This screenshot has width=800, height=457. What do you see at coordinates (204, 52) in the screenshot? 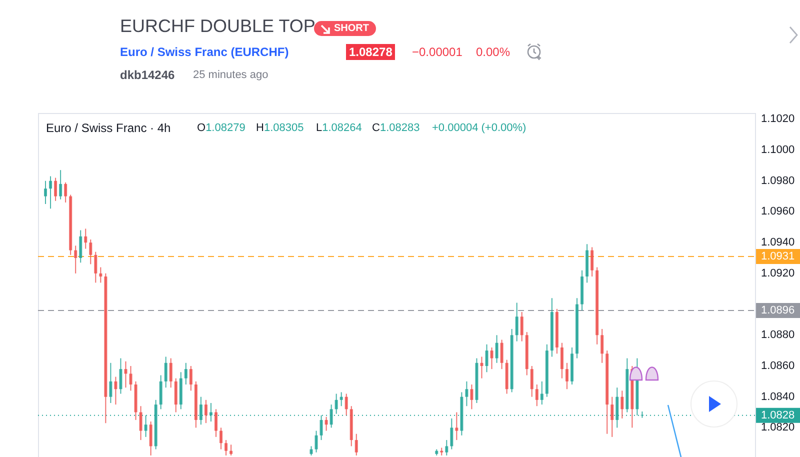
I see `chart-subtitle: Euro / Swiss Franc (EURCHF)` at bounding box center [204, 52].